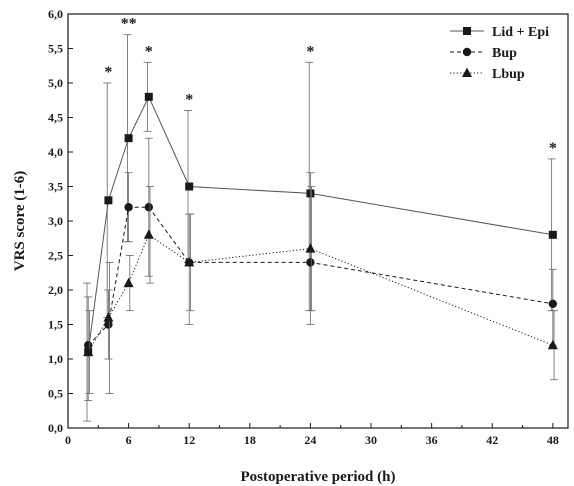 The height and width of the screenshot is (486, 574). What do you see at coordinates (310, 440) in the screenshot?
I see `x-tick-label: 24` at bounding box center [310, 440].